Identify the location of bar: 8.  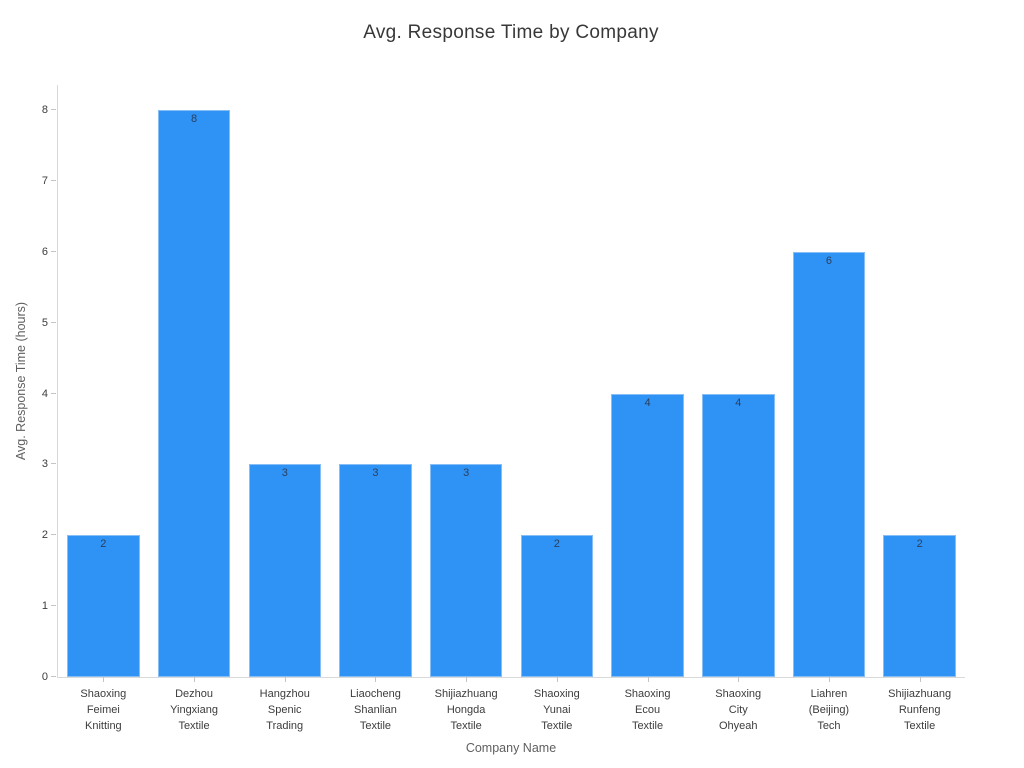
(194, 393).